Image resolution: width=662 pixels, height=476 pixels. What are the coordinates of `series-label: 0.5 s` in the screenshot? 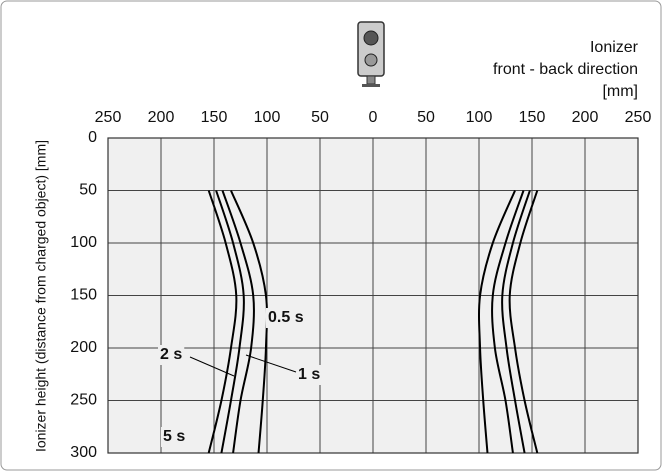 It's located at (286, 317).